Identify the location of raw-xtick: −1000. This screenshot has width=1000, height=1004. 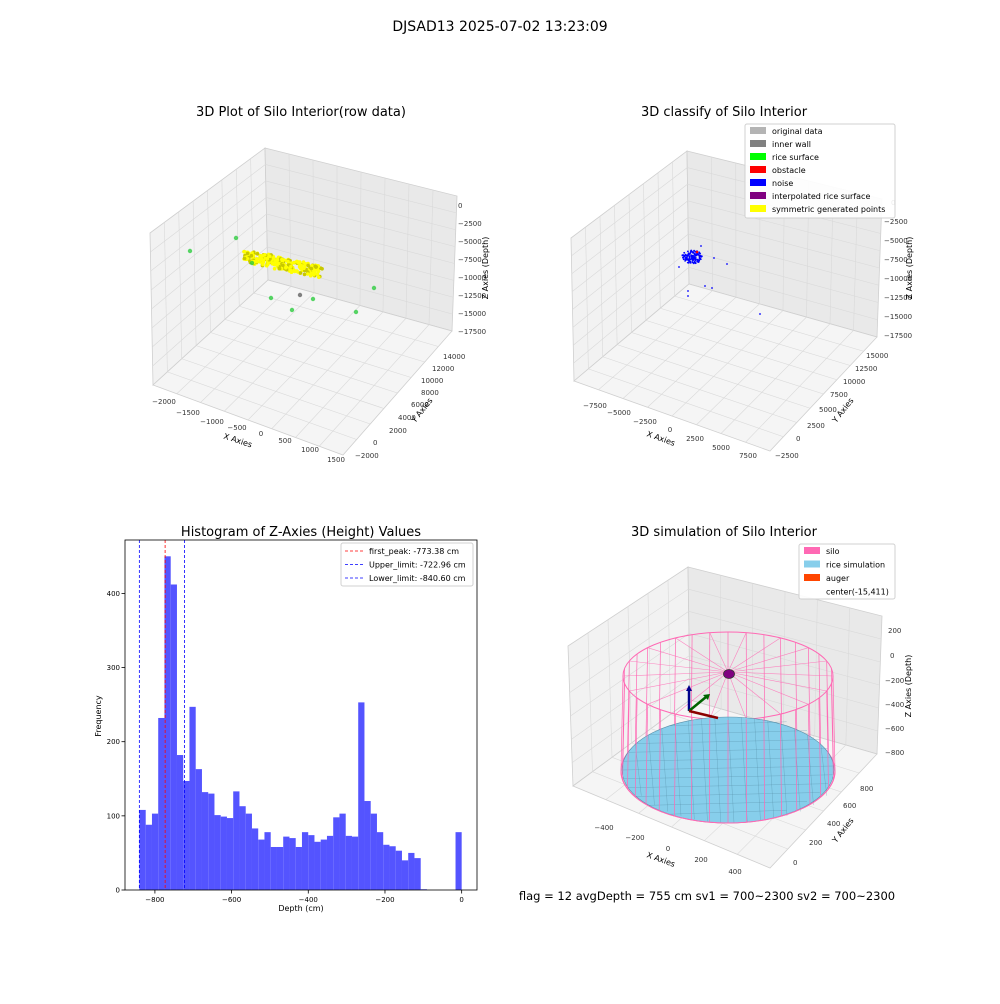
(212, 422).